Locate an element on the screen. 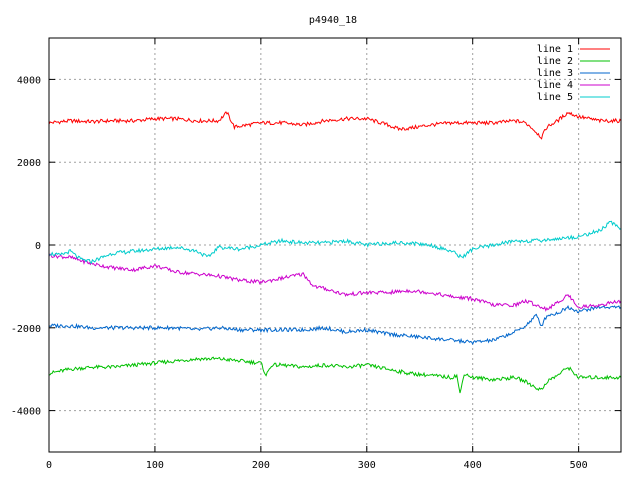  y-tick-label: 2000 is located at coordinates (29, 163).